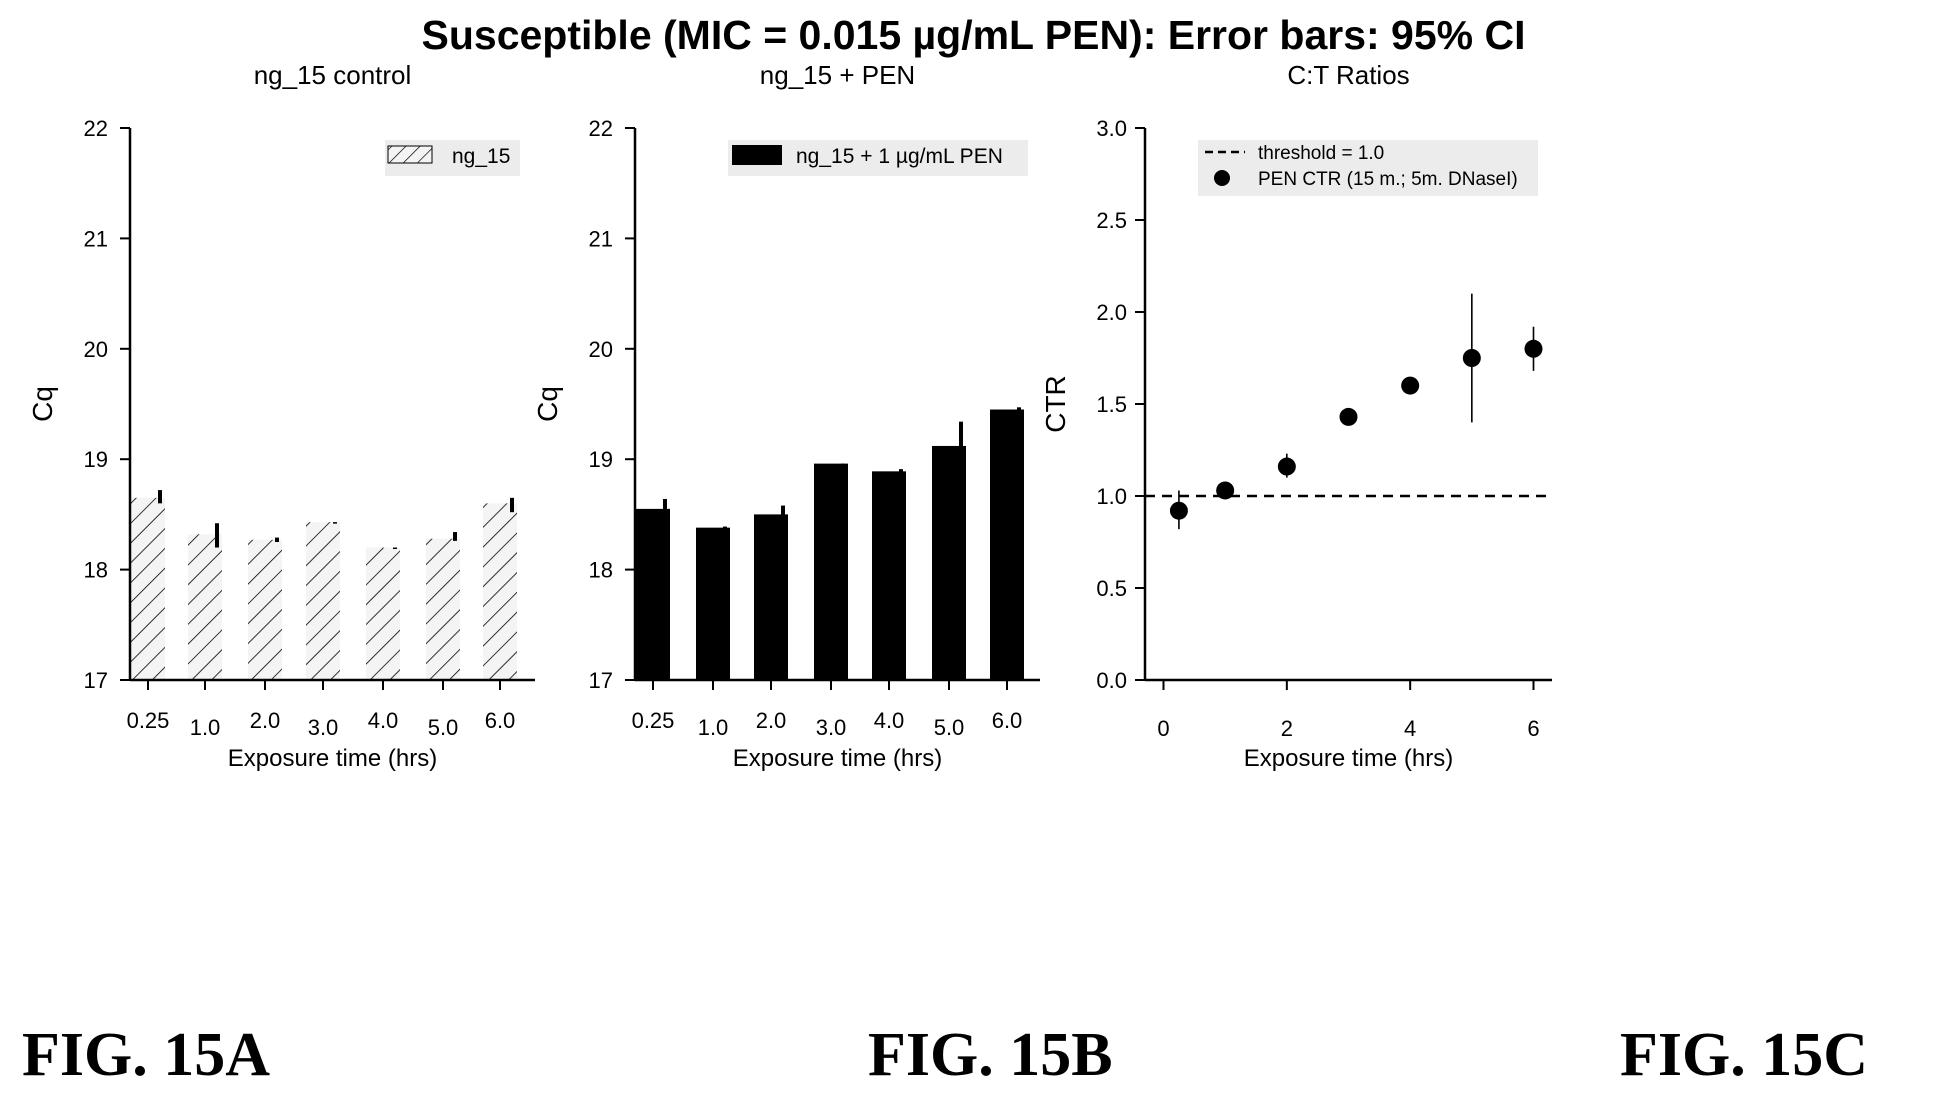 This screenshot has width=1947, height=1096. Describe the element at coordinates (1111, 680) in the screenshot. I see `y-tick-label: 0.0` at that location.